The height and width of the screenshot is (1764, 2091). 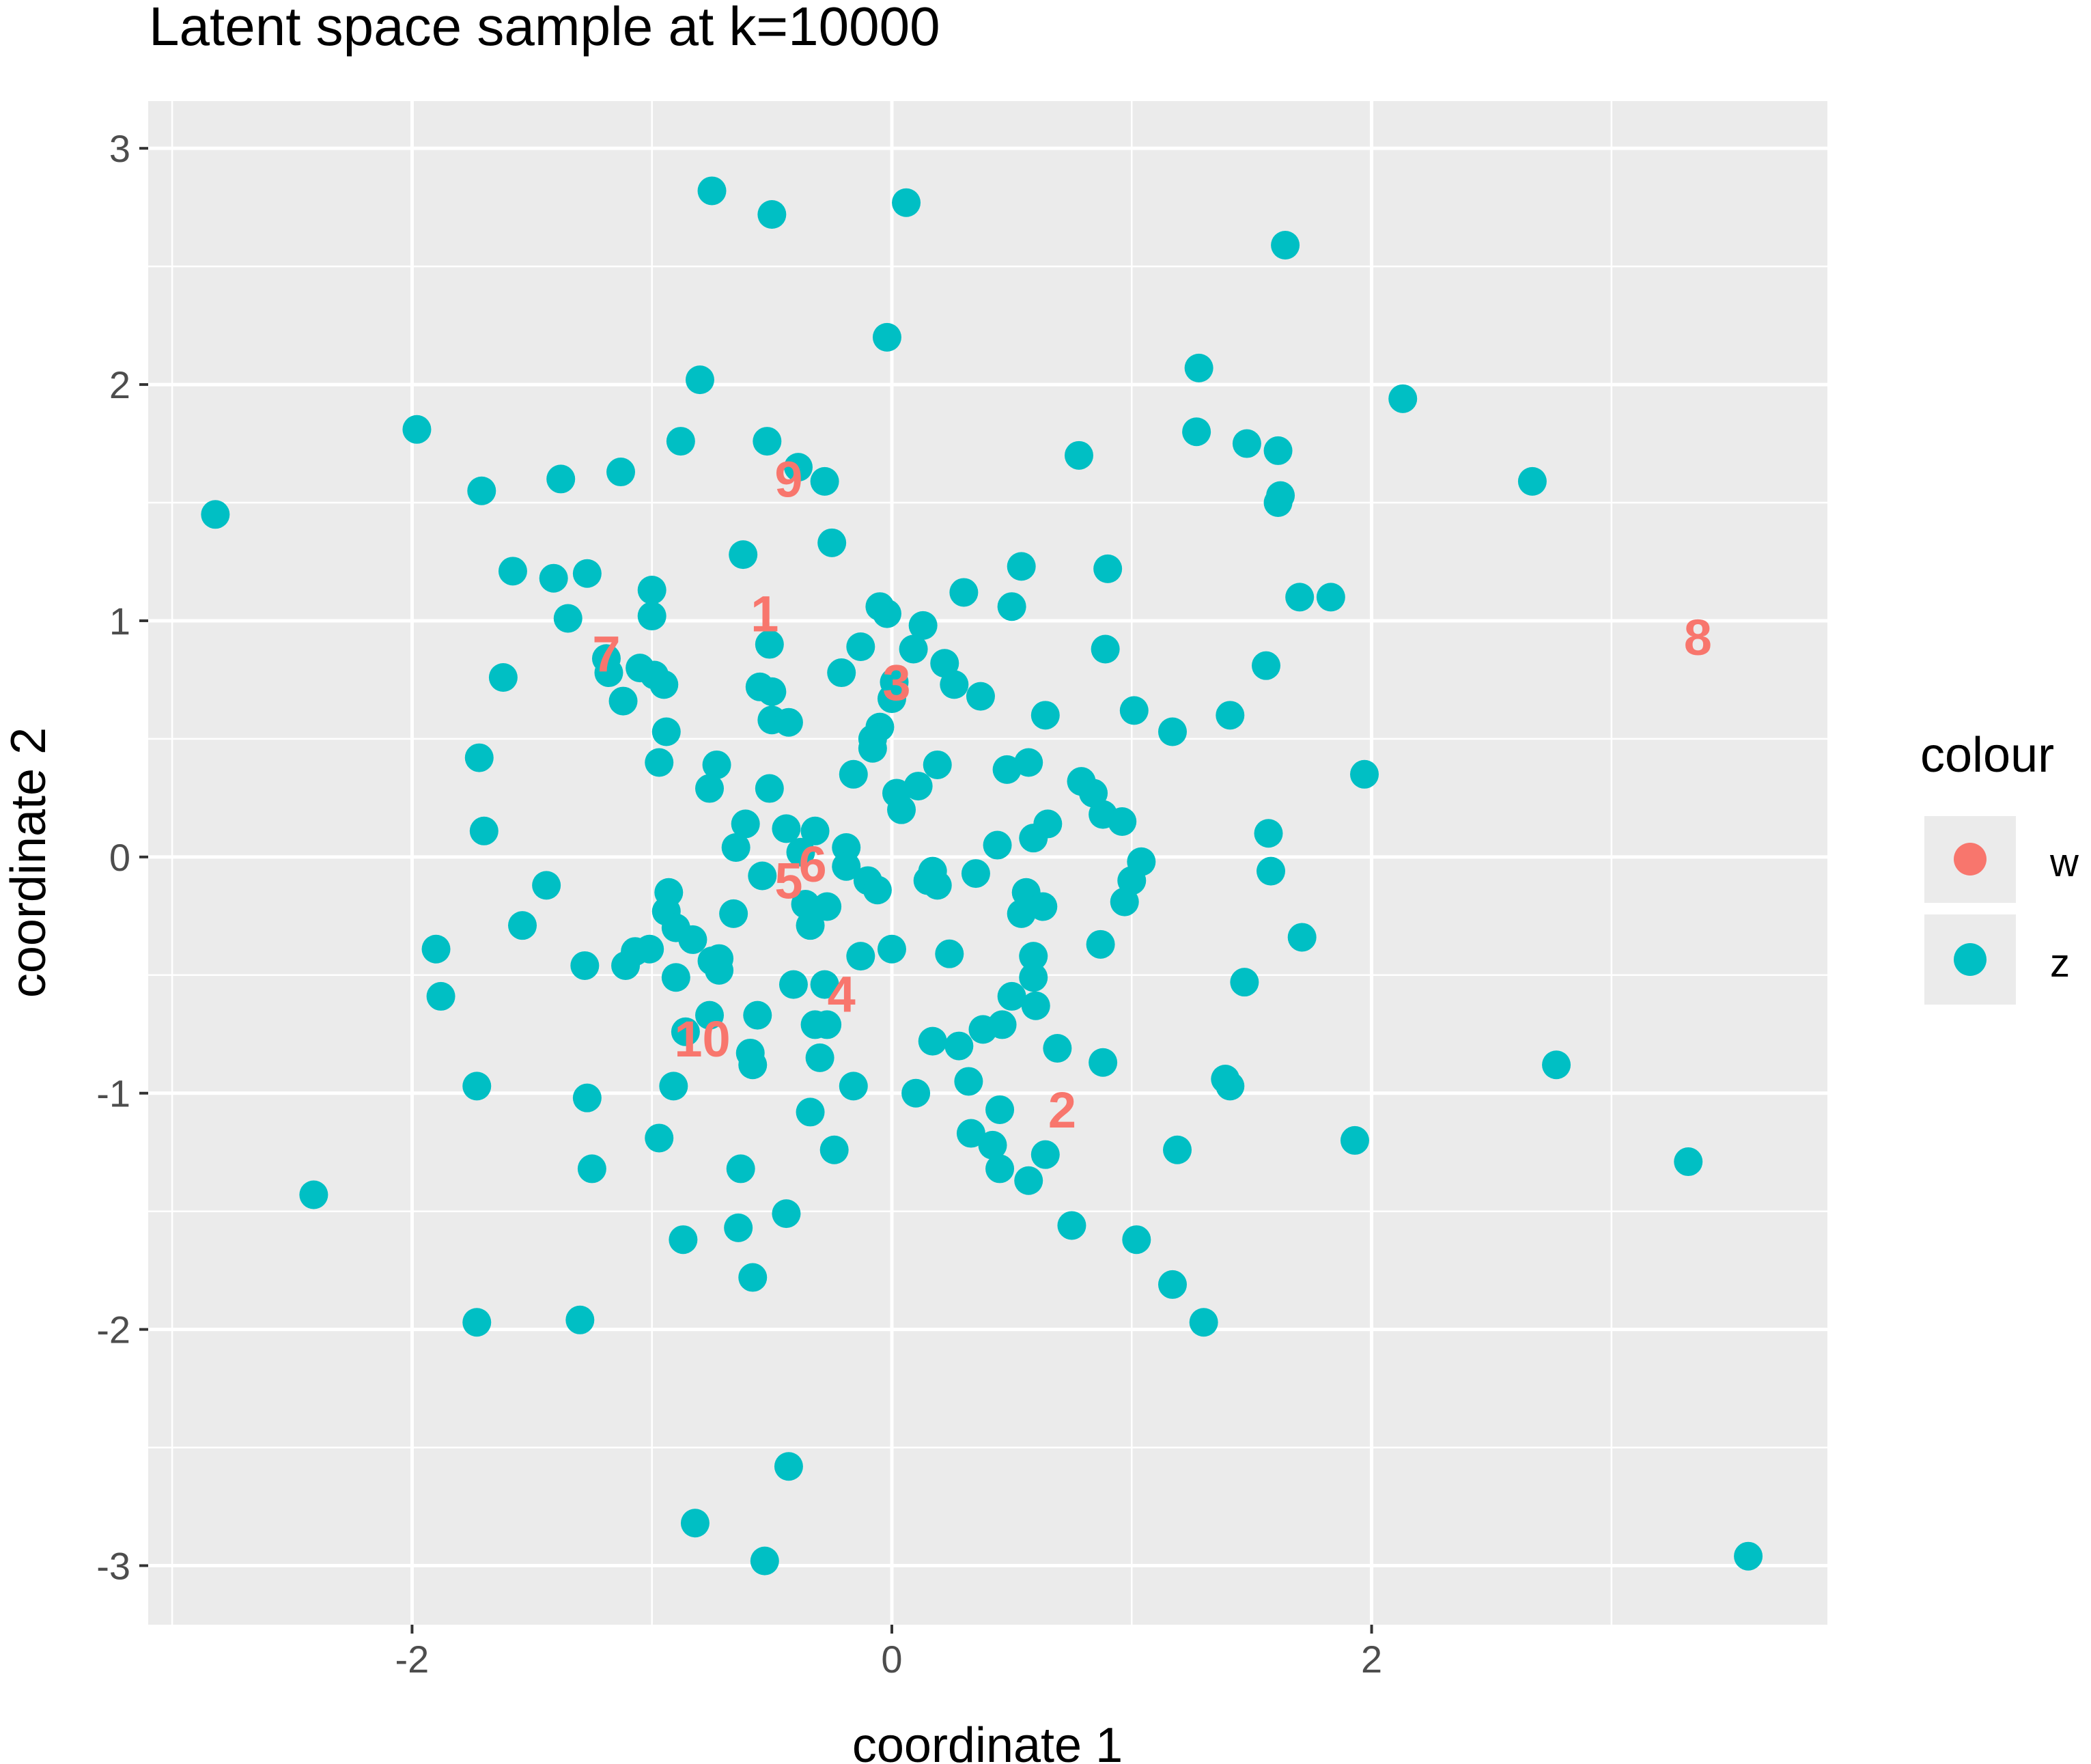 I want to click on y-tick-label: -2, so click(x=113, y=1330).